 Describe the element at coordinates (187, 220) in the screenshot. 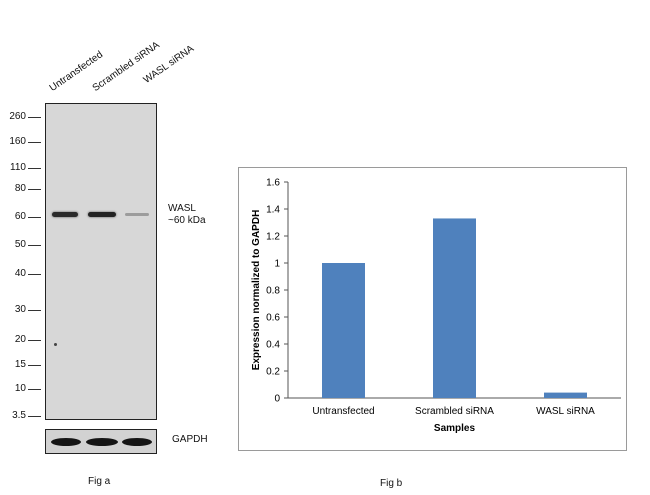

I see `target-size-label: ~60 kDa` at that location.